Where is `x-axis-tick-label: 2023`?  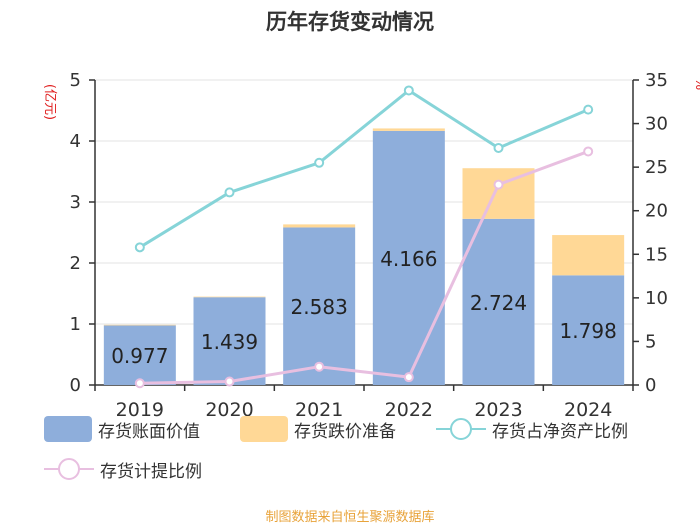
x-axis-tick-label: 2023 is located at coordinates (498, 410).